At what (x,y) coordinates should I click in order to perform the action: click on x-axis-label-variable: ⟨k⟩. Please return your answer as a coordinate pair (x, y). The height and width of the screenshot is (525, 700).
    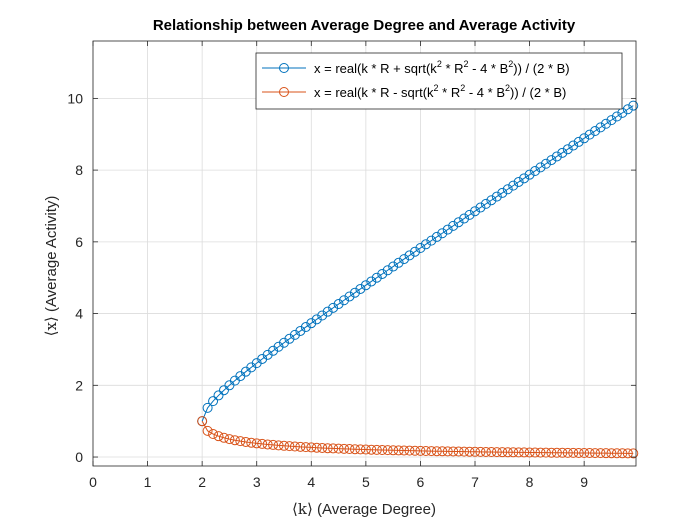
    Looking at the image, I should click on (302, 509).